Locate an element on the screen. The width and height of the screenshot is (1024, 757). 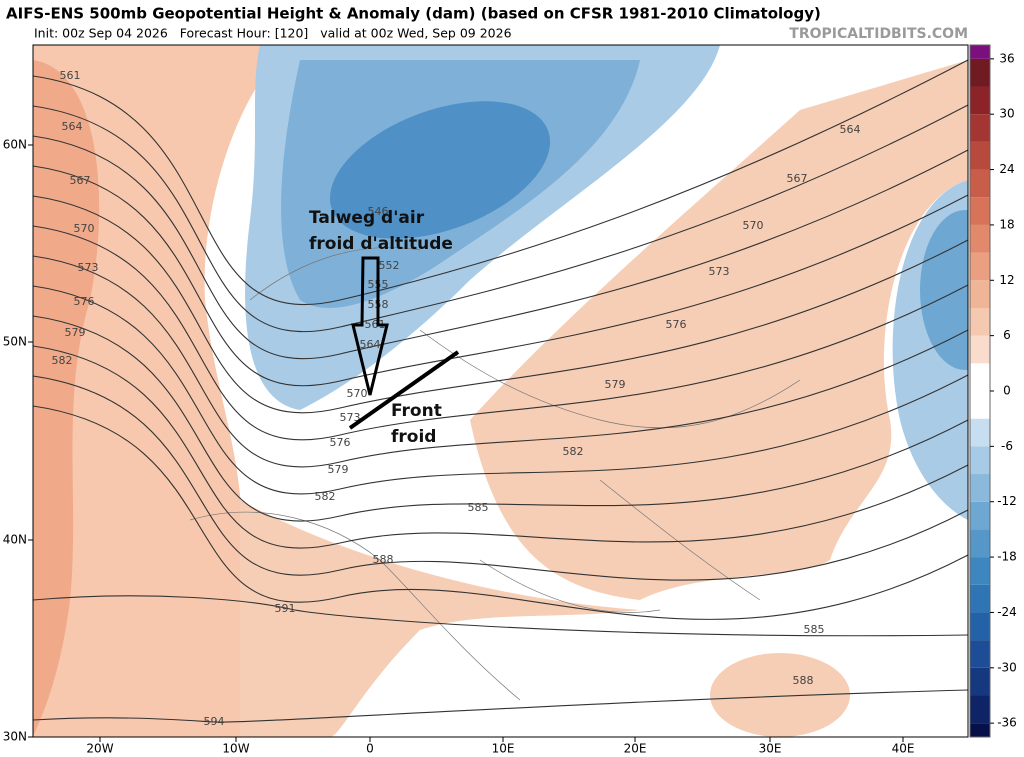
colorbar-label: -36 is located at coordinates (1007, 723).